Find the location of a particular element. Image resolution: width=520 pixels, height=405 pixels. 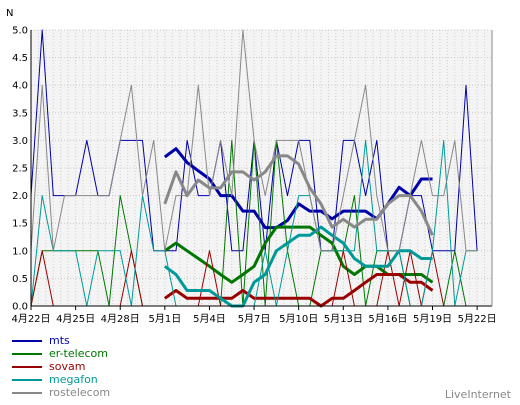

x-tick-label: 5月19日 is located at coordinates (432, 319).